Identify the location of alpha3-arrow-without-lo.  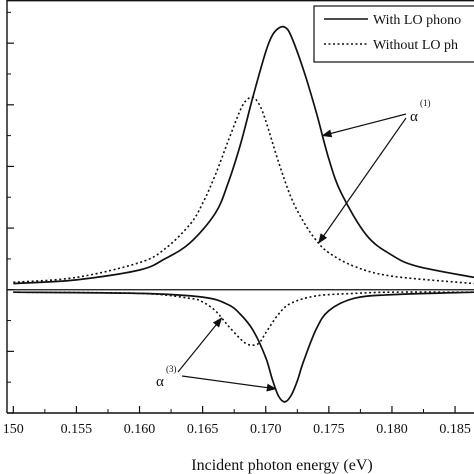
(200, 345).